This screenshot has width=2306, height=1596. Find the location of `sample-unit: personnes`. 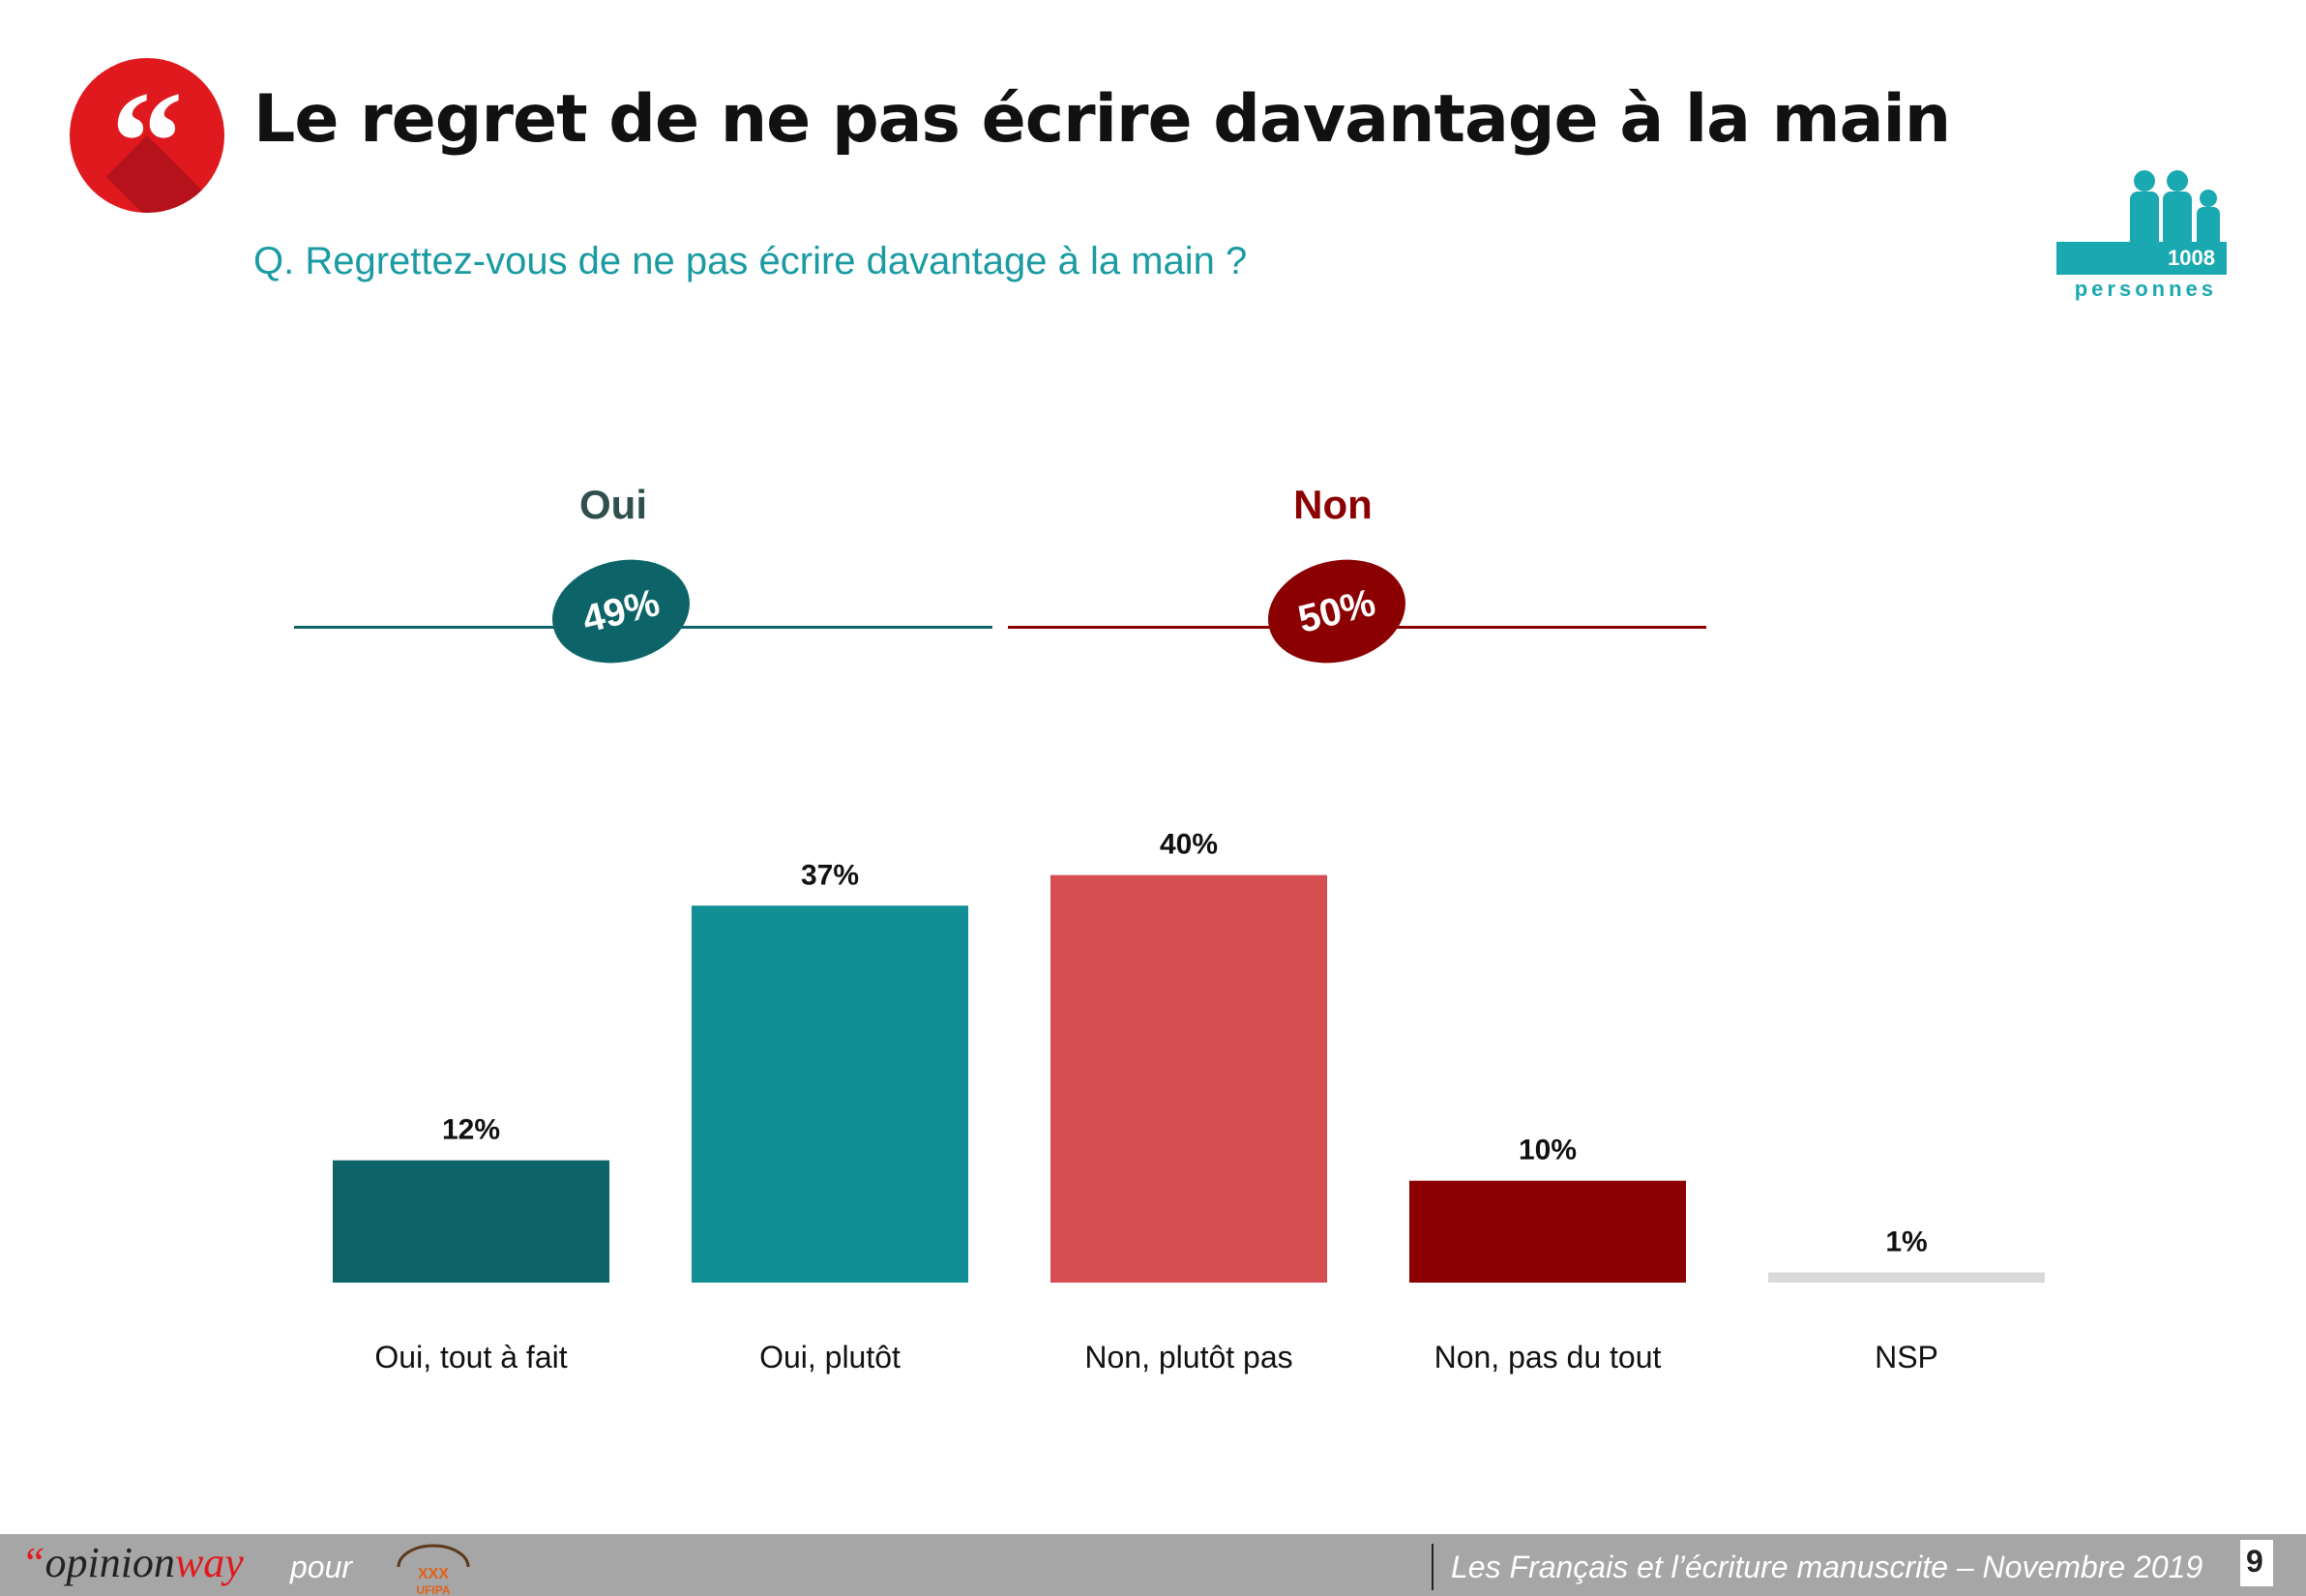

sample-unit: personnes is located at coordinates (2145, 289).